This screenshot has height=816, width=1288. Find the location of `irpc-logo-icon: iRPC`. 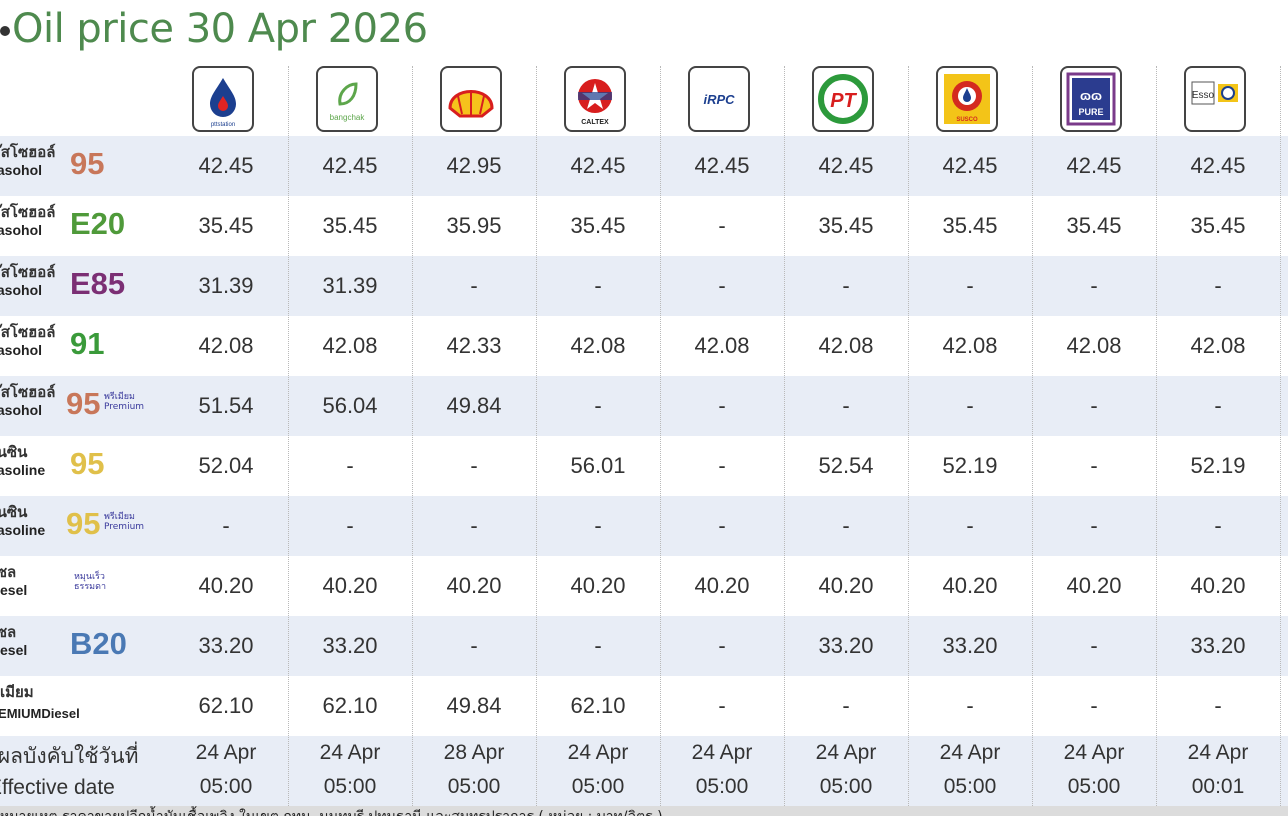

irpc-logo-icon: iRPC is located at coordinates (719, 99).